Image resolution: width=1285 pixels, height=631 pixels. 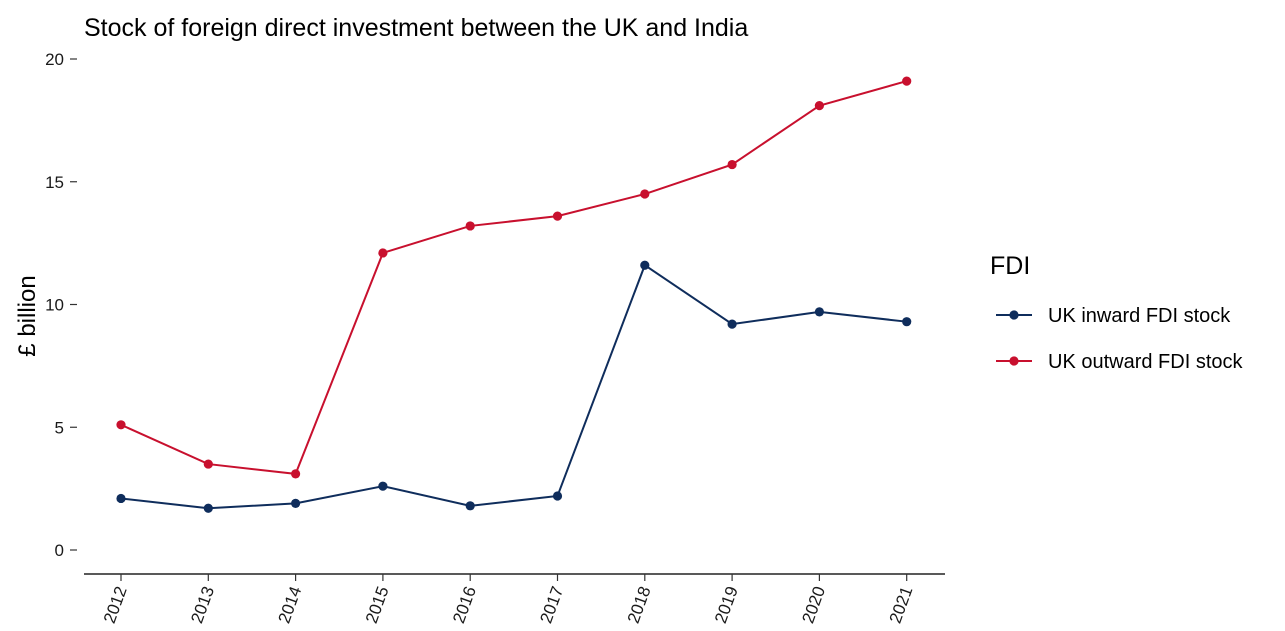 What do you see at coordinates (464, 605) in the screenshot?
I see `x-tick-label: 2016` at bounding box center [464, 605].